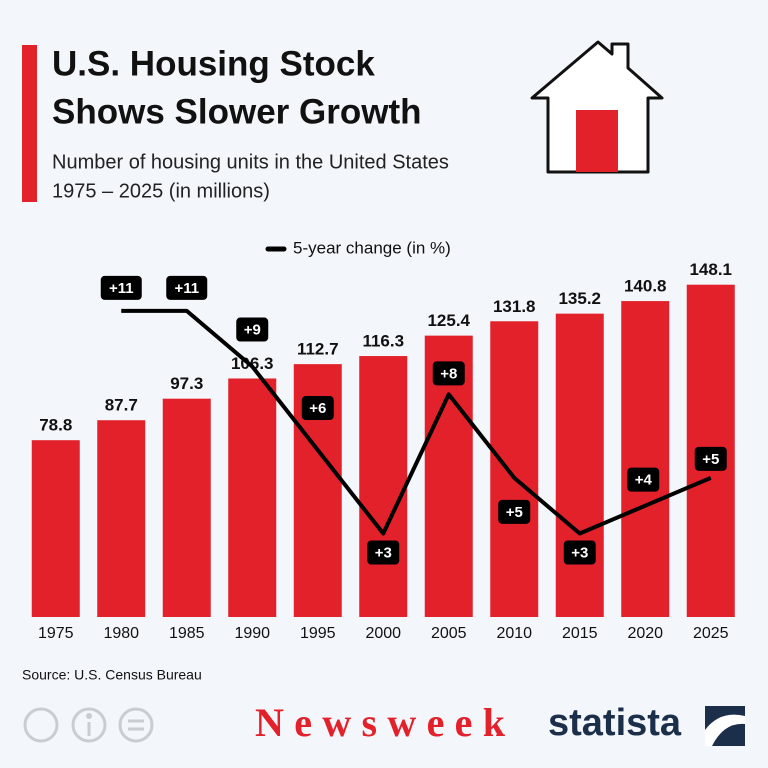  Describe the element at coordinates (448, 320) in the screenshot. I see `bar-value-label: 125.4` at that location.